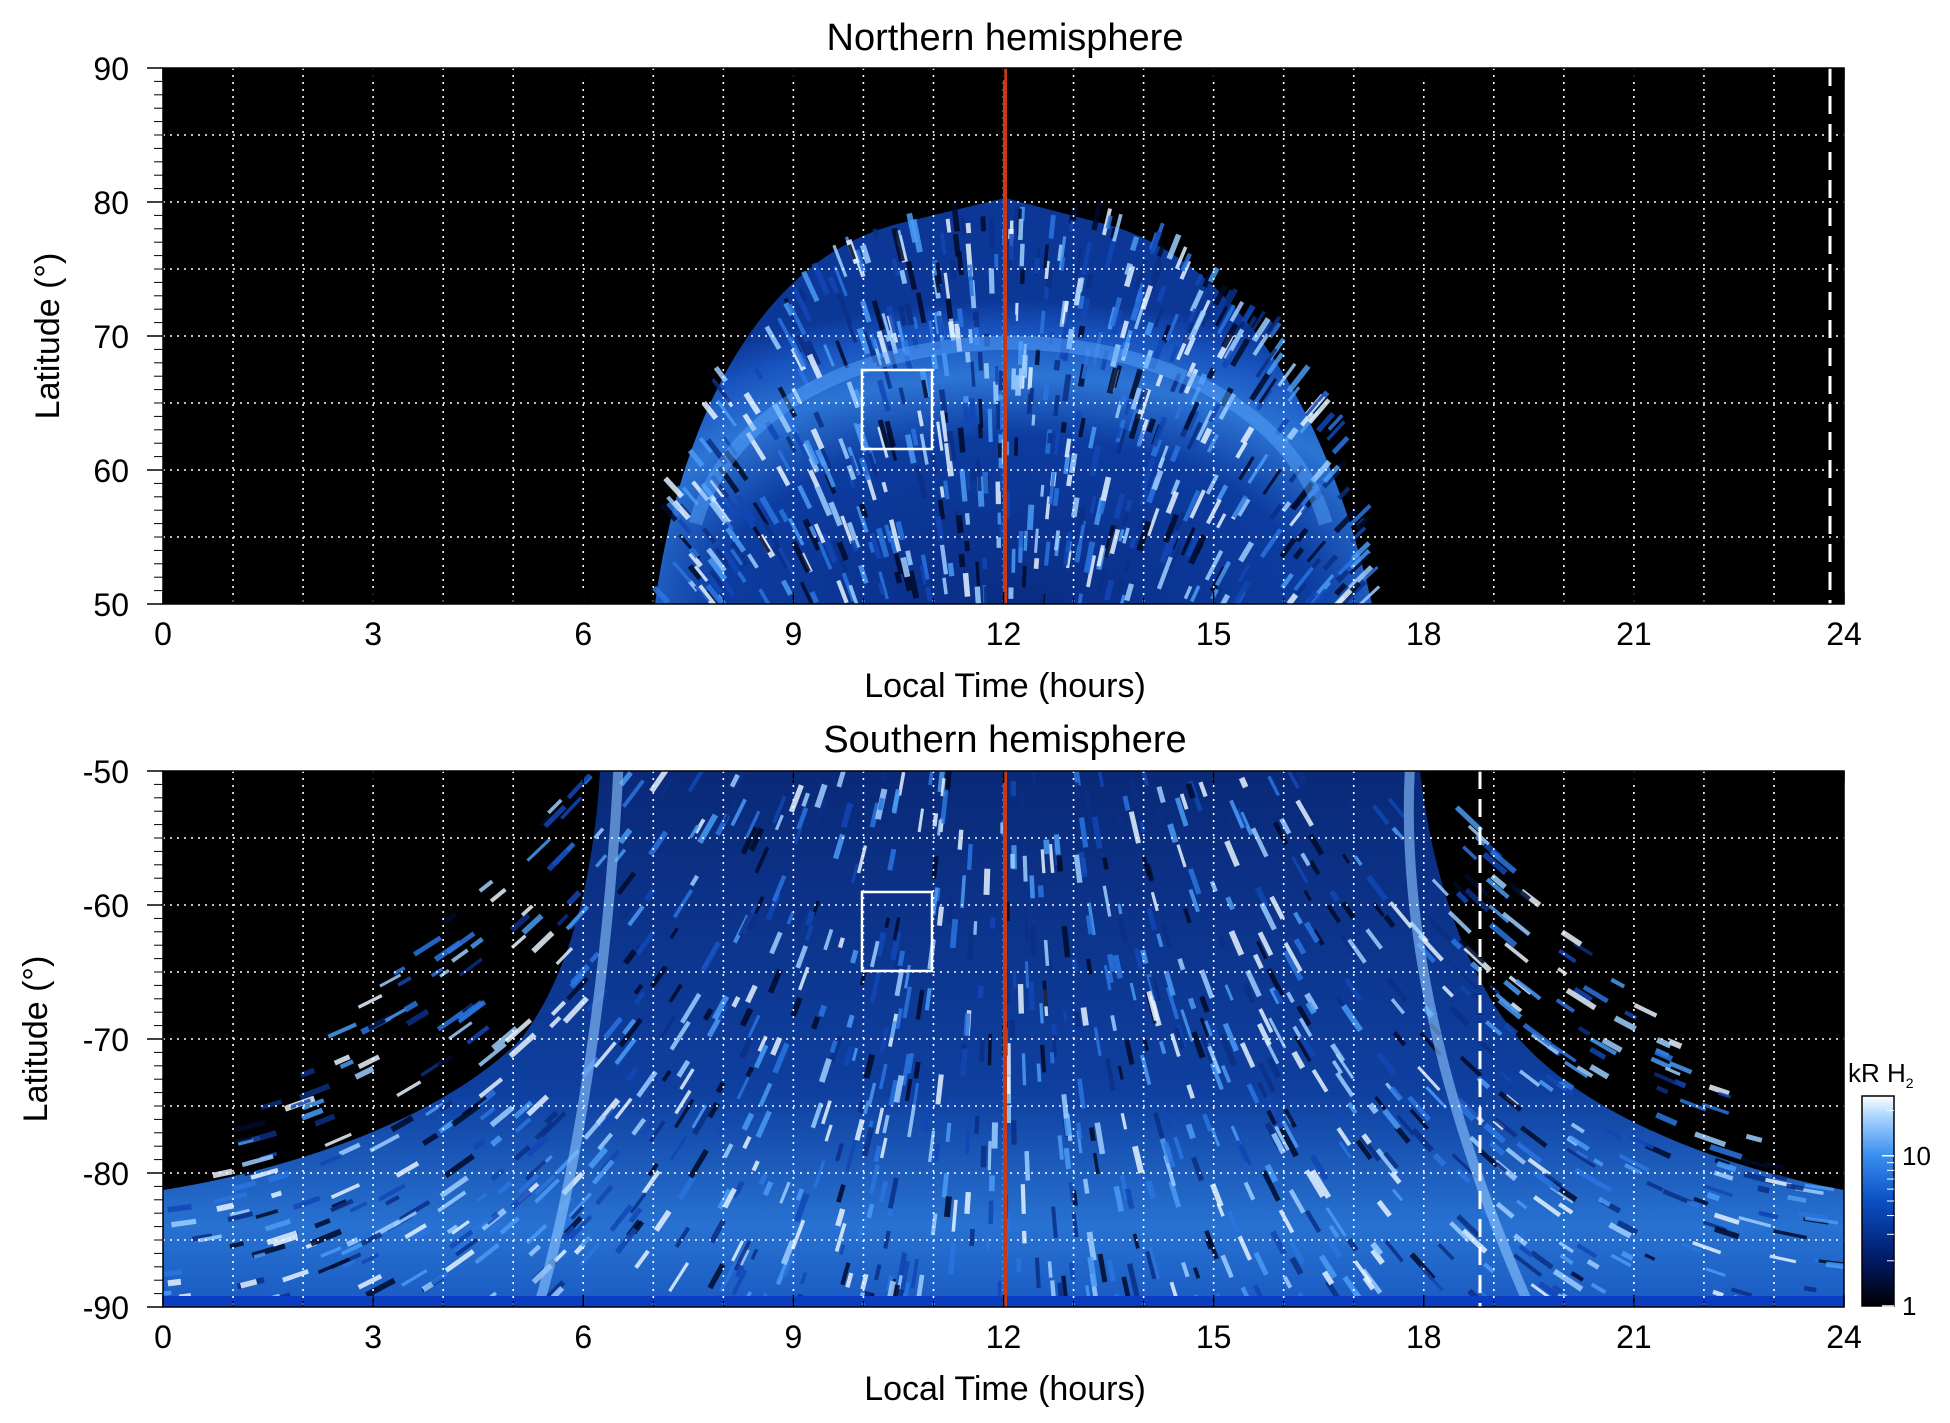 The image size is (1950, 1423). What do you see at coordinates (1910, 1083) in the screenshot?
I see `colorbar-label-subscript: 2` at bounding box center [1910, 1083].